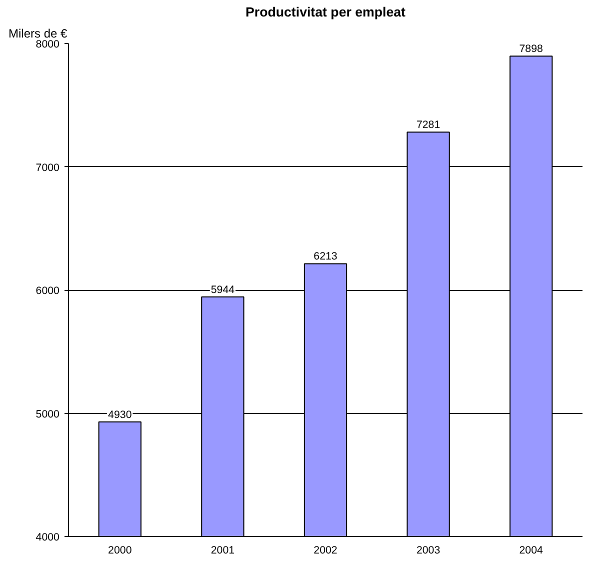 This screenshot has height=563, width=598. What do you see at coordinates (222, 290) in the screenshot?
I see `data-label: 5944` at bounding box center [222, 290].